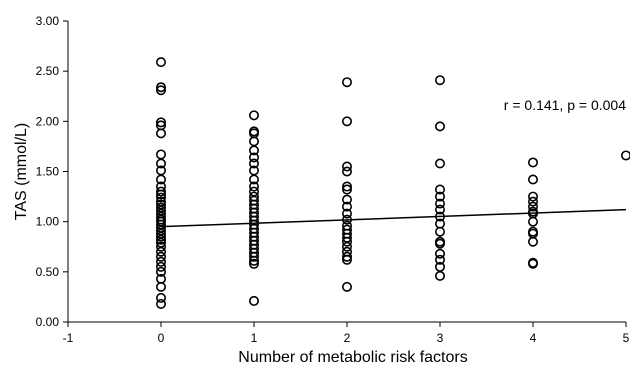 The image size is (630, 369). What do you see at coordinates (48, 121) in the screenshot?
I see `y-tick-label: 2.00` at bounding box center [48, 121].